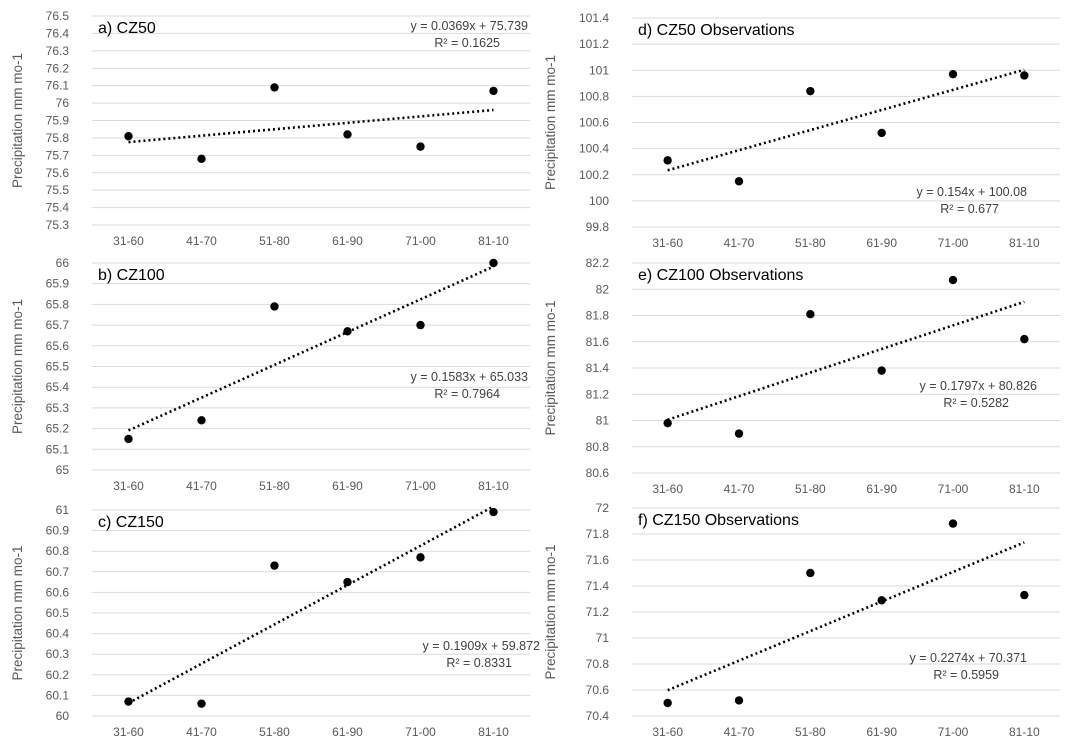 Image resolution: width=1077 pixels, height=740 pixels. What do you see at coordinates (58, 634) in the screenshot?
I see `y-tick-label: 60.4` at bounding box center [58, 634].